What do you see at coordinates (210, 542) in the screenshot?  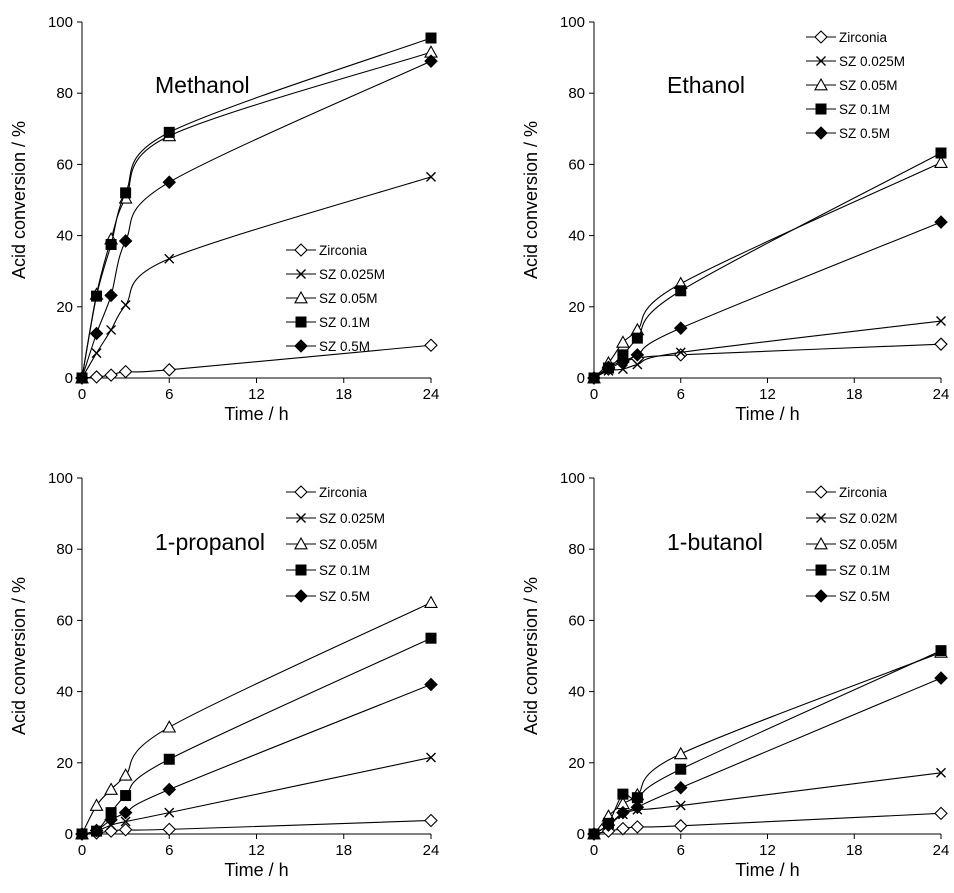 I see `panel-title: 1-propanol` at bounding box center [210, 542].